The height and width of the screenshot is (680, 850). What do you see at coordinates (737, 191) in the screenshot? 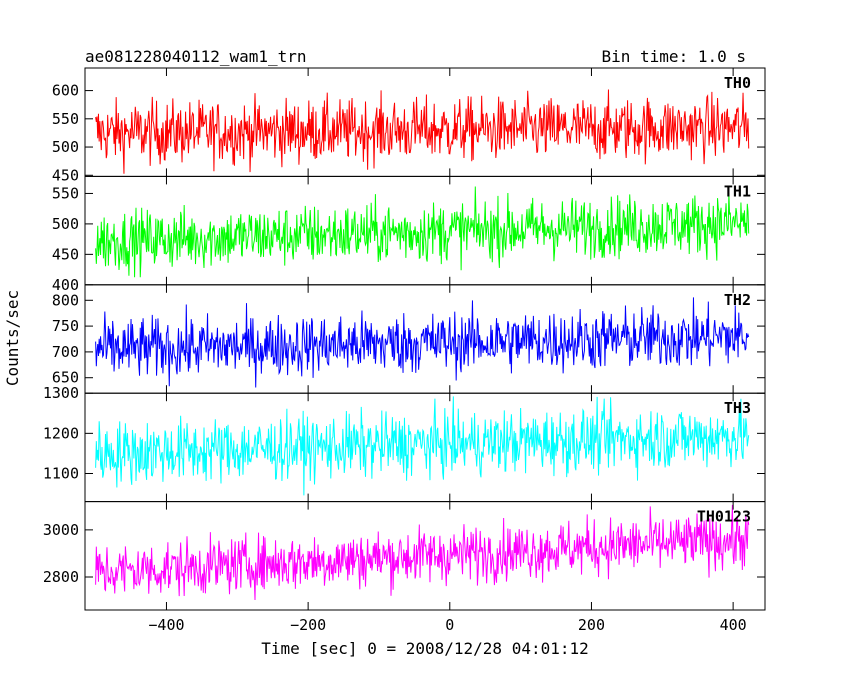
I see `series-label-th1: TH1` at bounding box center [737, 191].